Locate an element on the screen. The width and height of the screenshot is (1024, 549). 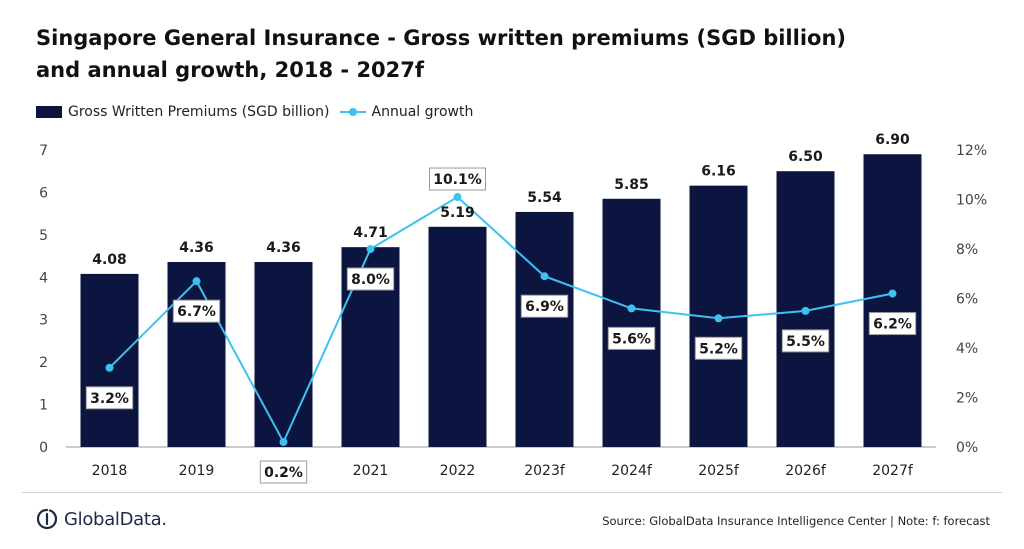
y-right-tick-label: 12% is located at coordinates (971, 151).